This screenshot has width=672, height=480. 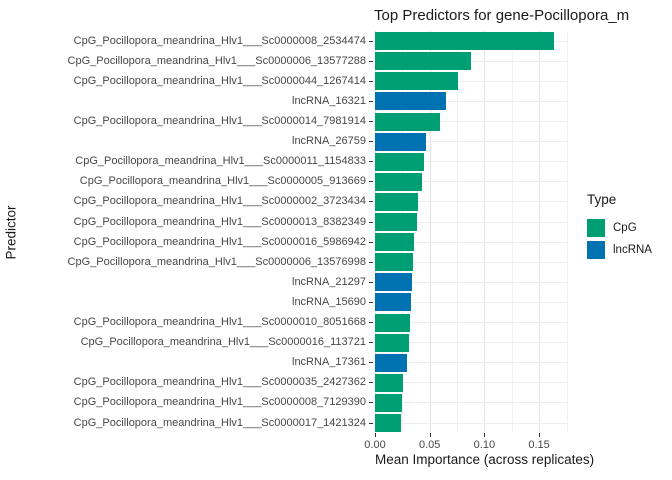 What do you see at coordinates (539, 445) in the screenshot?
I see `x-tick-label: 0.15` at bounding box center [539, 445].